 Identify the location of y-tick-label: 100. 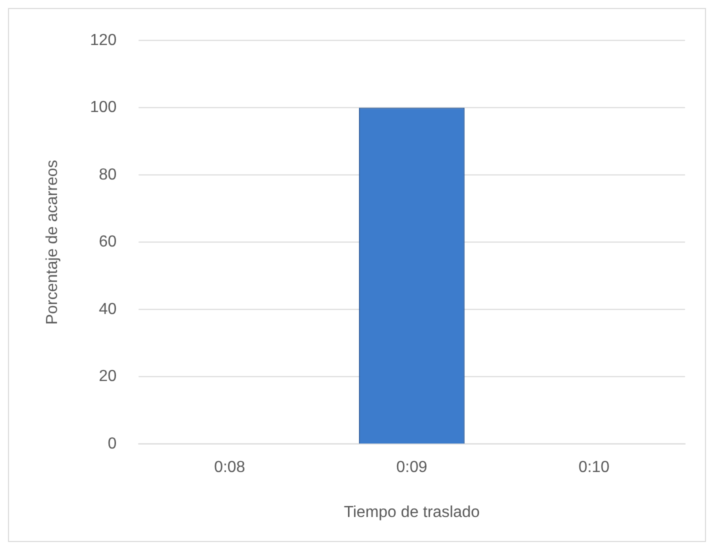
(103, 107).